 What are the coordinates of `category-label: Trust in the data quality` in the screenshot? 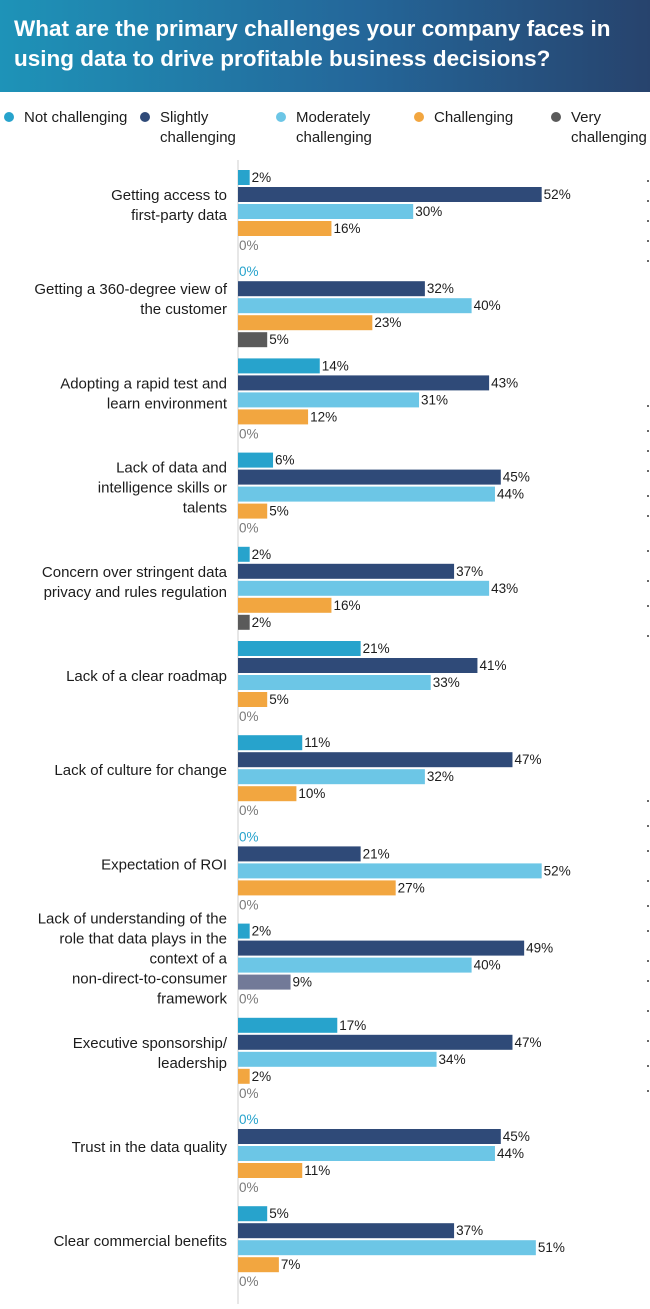 It's located at (150, 1147).